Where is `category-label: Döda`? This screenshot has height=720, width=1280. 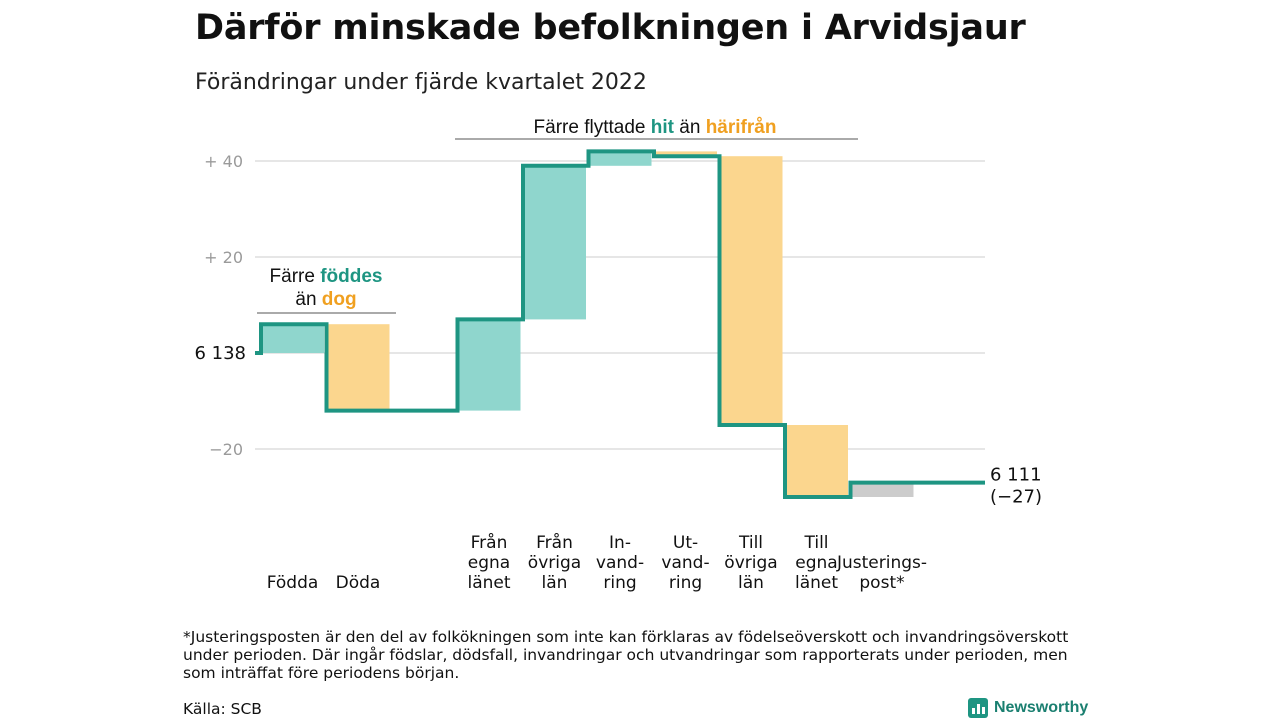
category-label: Döda is located at coordinates (358, 583).